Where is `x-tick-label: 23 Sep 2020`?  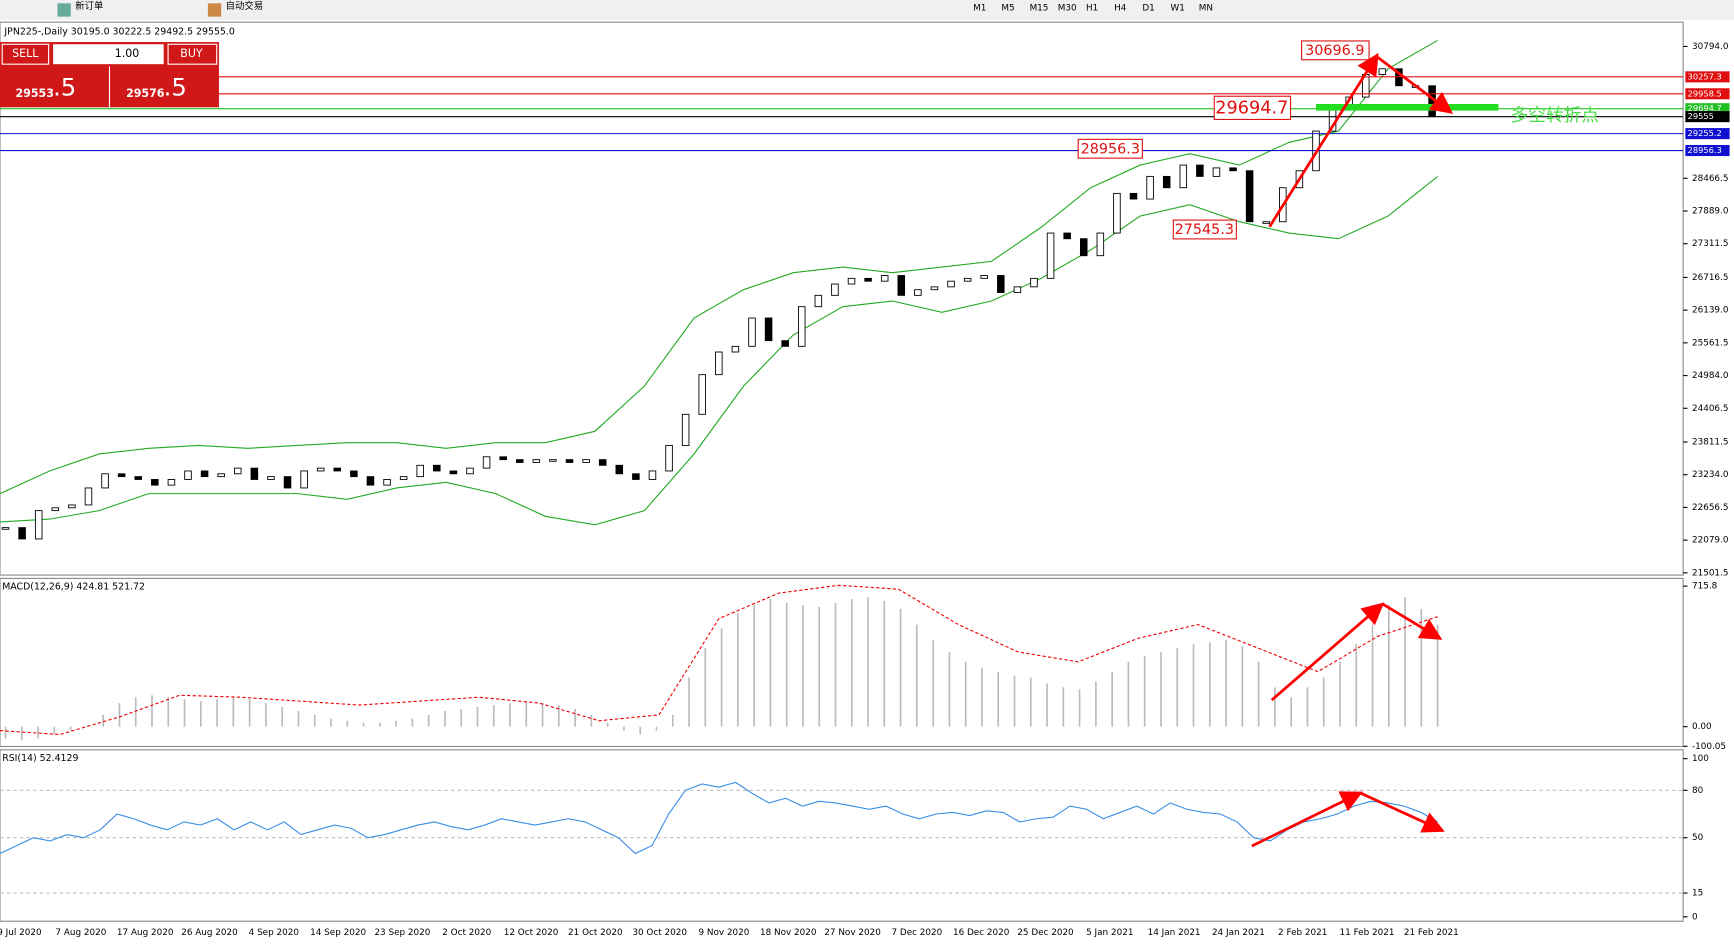 x-tick-label: 23 Sep 2020 is located at coordinates (402, 933).